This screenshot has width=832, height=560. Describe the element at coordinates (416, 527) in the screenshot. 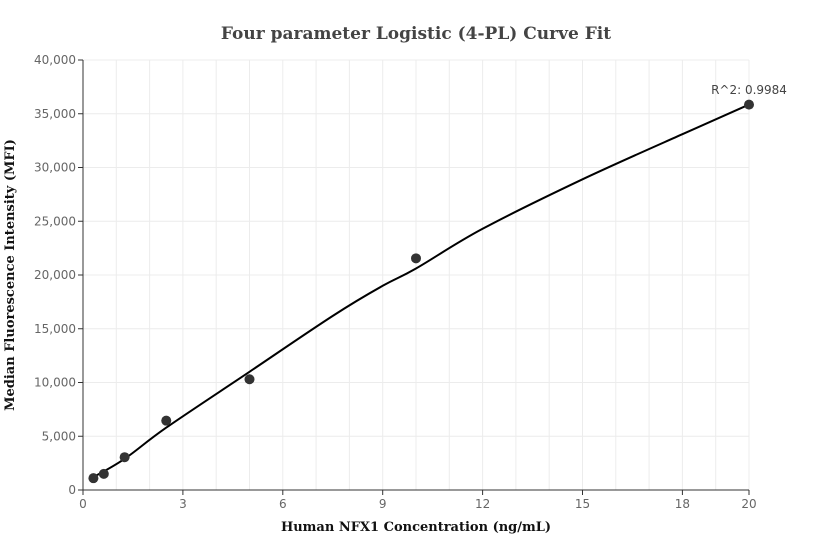

I see `x-axis-title: Human NFX1 Concentration (ng/mL)` at that location.